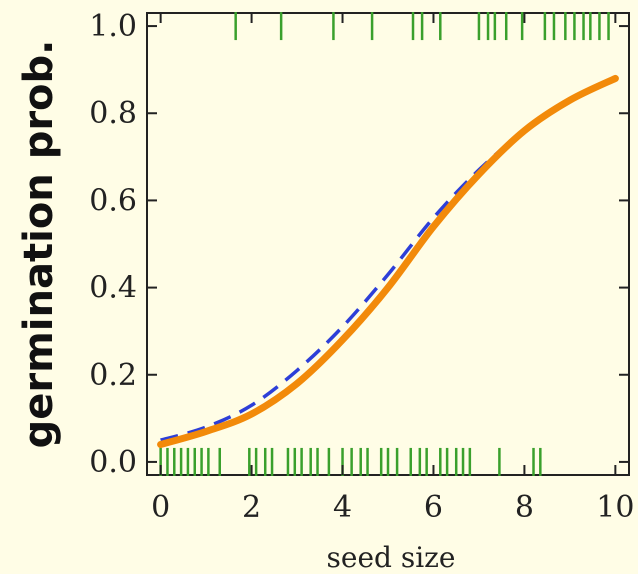 The height and width of the screenshot is (574, 638). Describe the element at coordinates (113, 113) in the screenshot. I see `y-tick-label-4: 0.8` at that location.